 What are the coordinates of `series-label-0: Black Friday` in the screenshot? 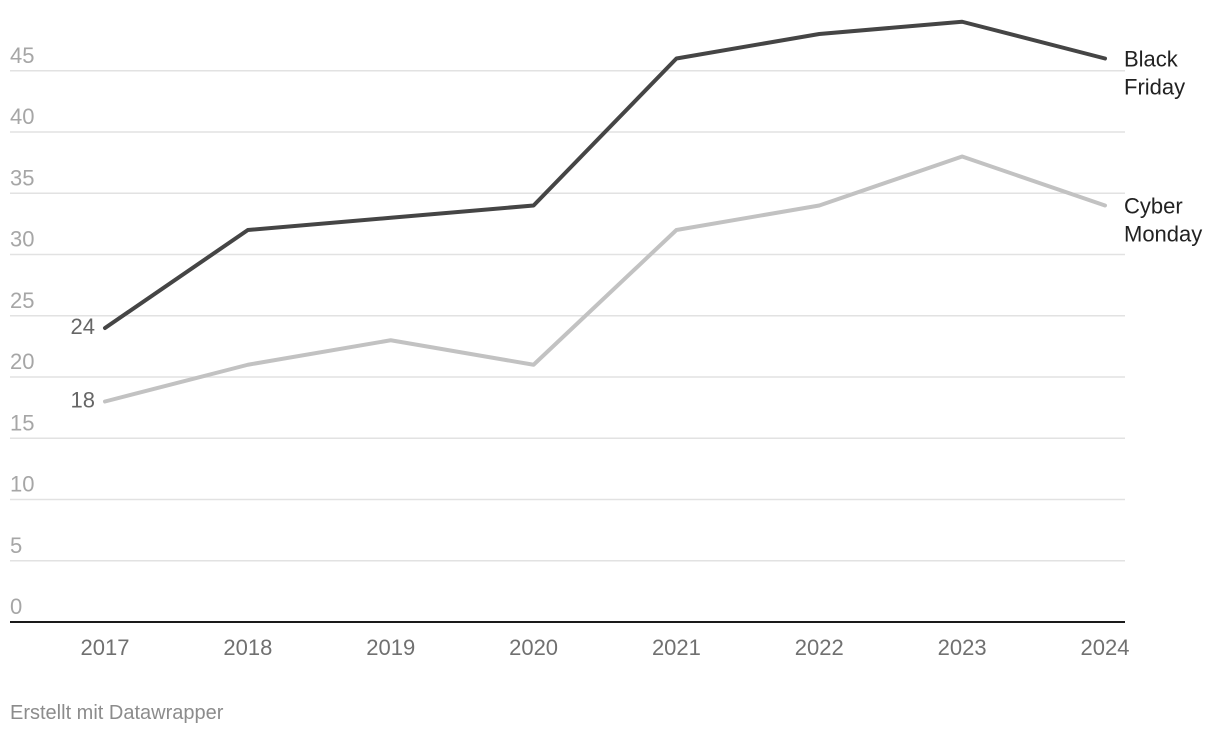 It's located at (1154, 73).